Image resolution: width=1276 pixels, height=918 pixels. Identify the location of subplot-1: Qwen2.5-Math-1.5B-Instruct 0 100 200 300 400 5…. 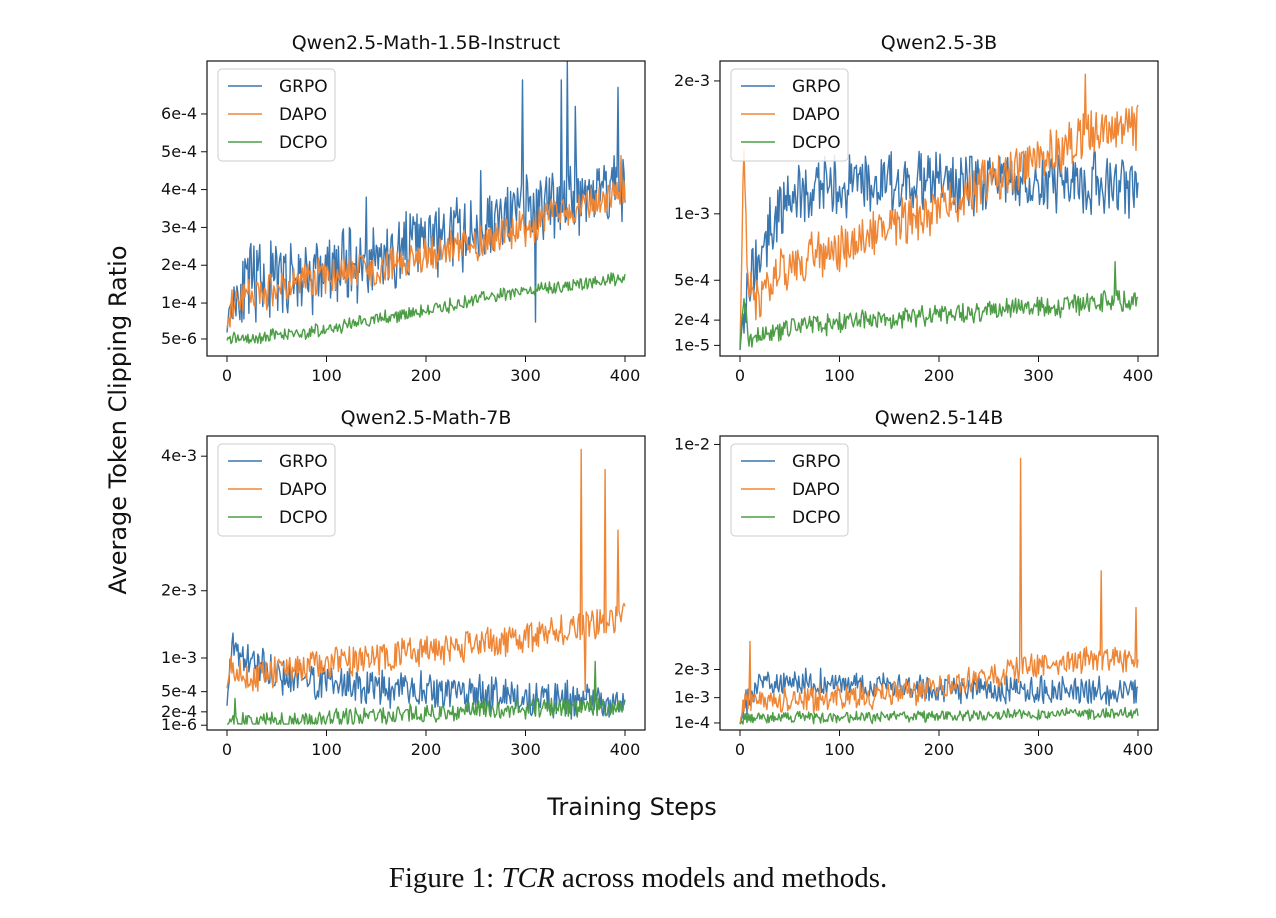
(403, 208).